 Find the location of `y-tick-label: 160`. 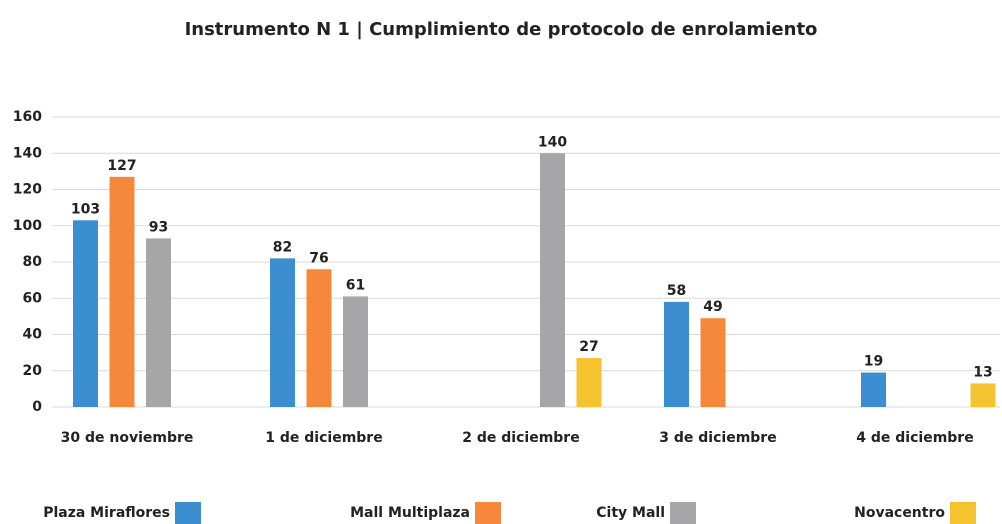

y-tick-label: 160 is located at coordinates (27, 117).